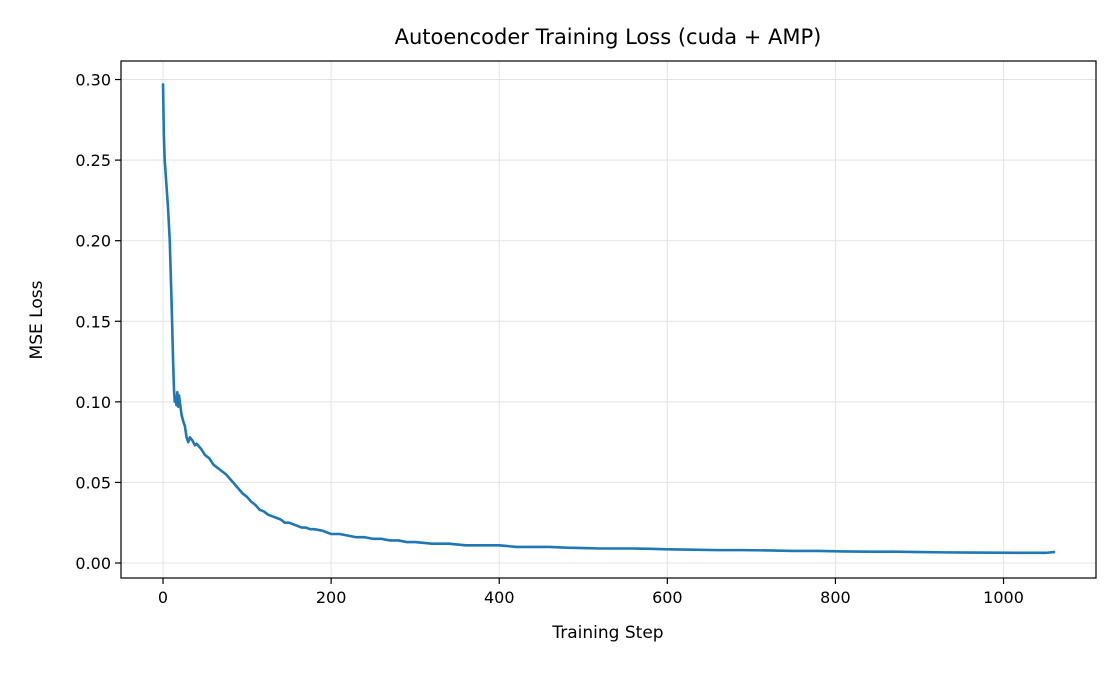 This screenshot has width=1120, height=676. I want to click on y-axis-ticks: 0.00 0.05 0.10 0.15 0.20 0.25 0.30, so click(98, 322).